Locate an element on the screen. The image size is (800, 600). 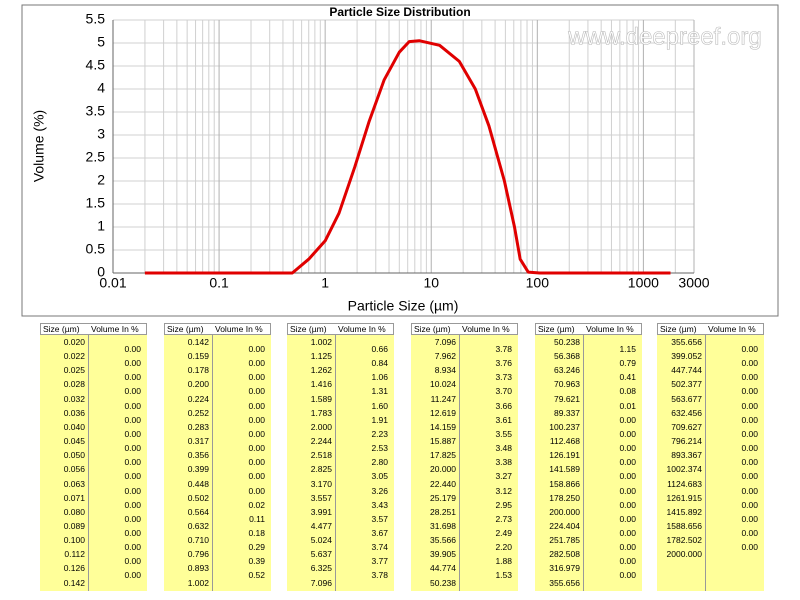
size-cell: 28.251 is located at coordinates (443, 511).